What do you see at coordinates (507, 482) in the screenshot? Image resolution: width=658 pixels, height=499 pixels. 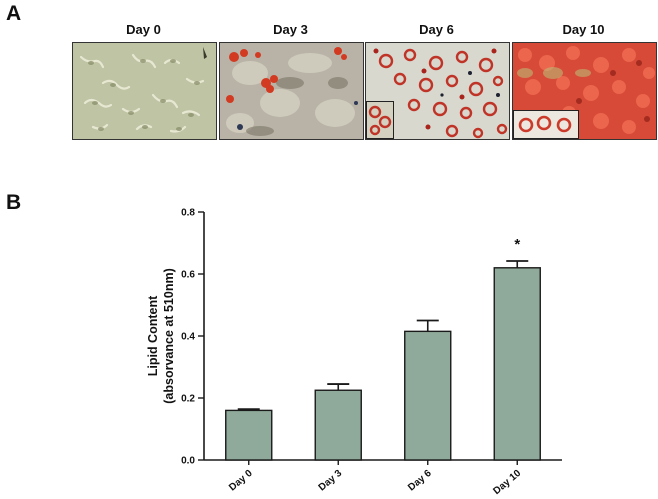 I see `x-tick-label: Day 10` at bounding box center [507, 482].